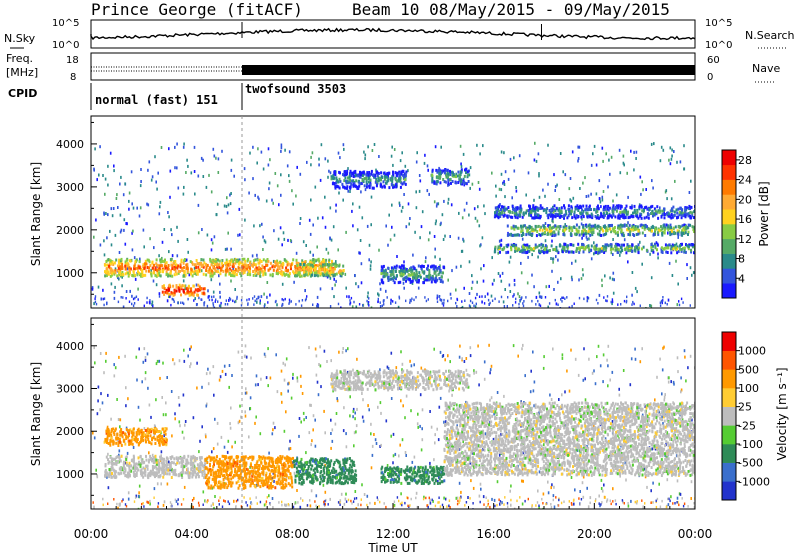 The image size is (800, 554). Describe the element at coordinates (72, 60) in the screenshot. I see `freq-tick-top: 18` at that location.